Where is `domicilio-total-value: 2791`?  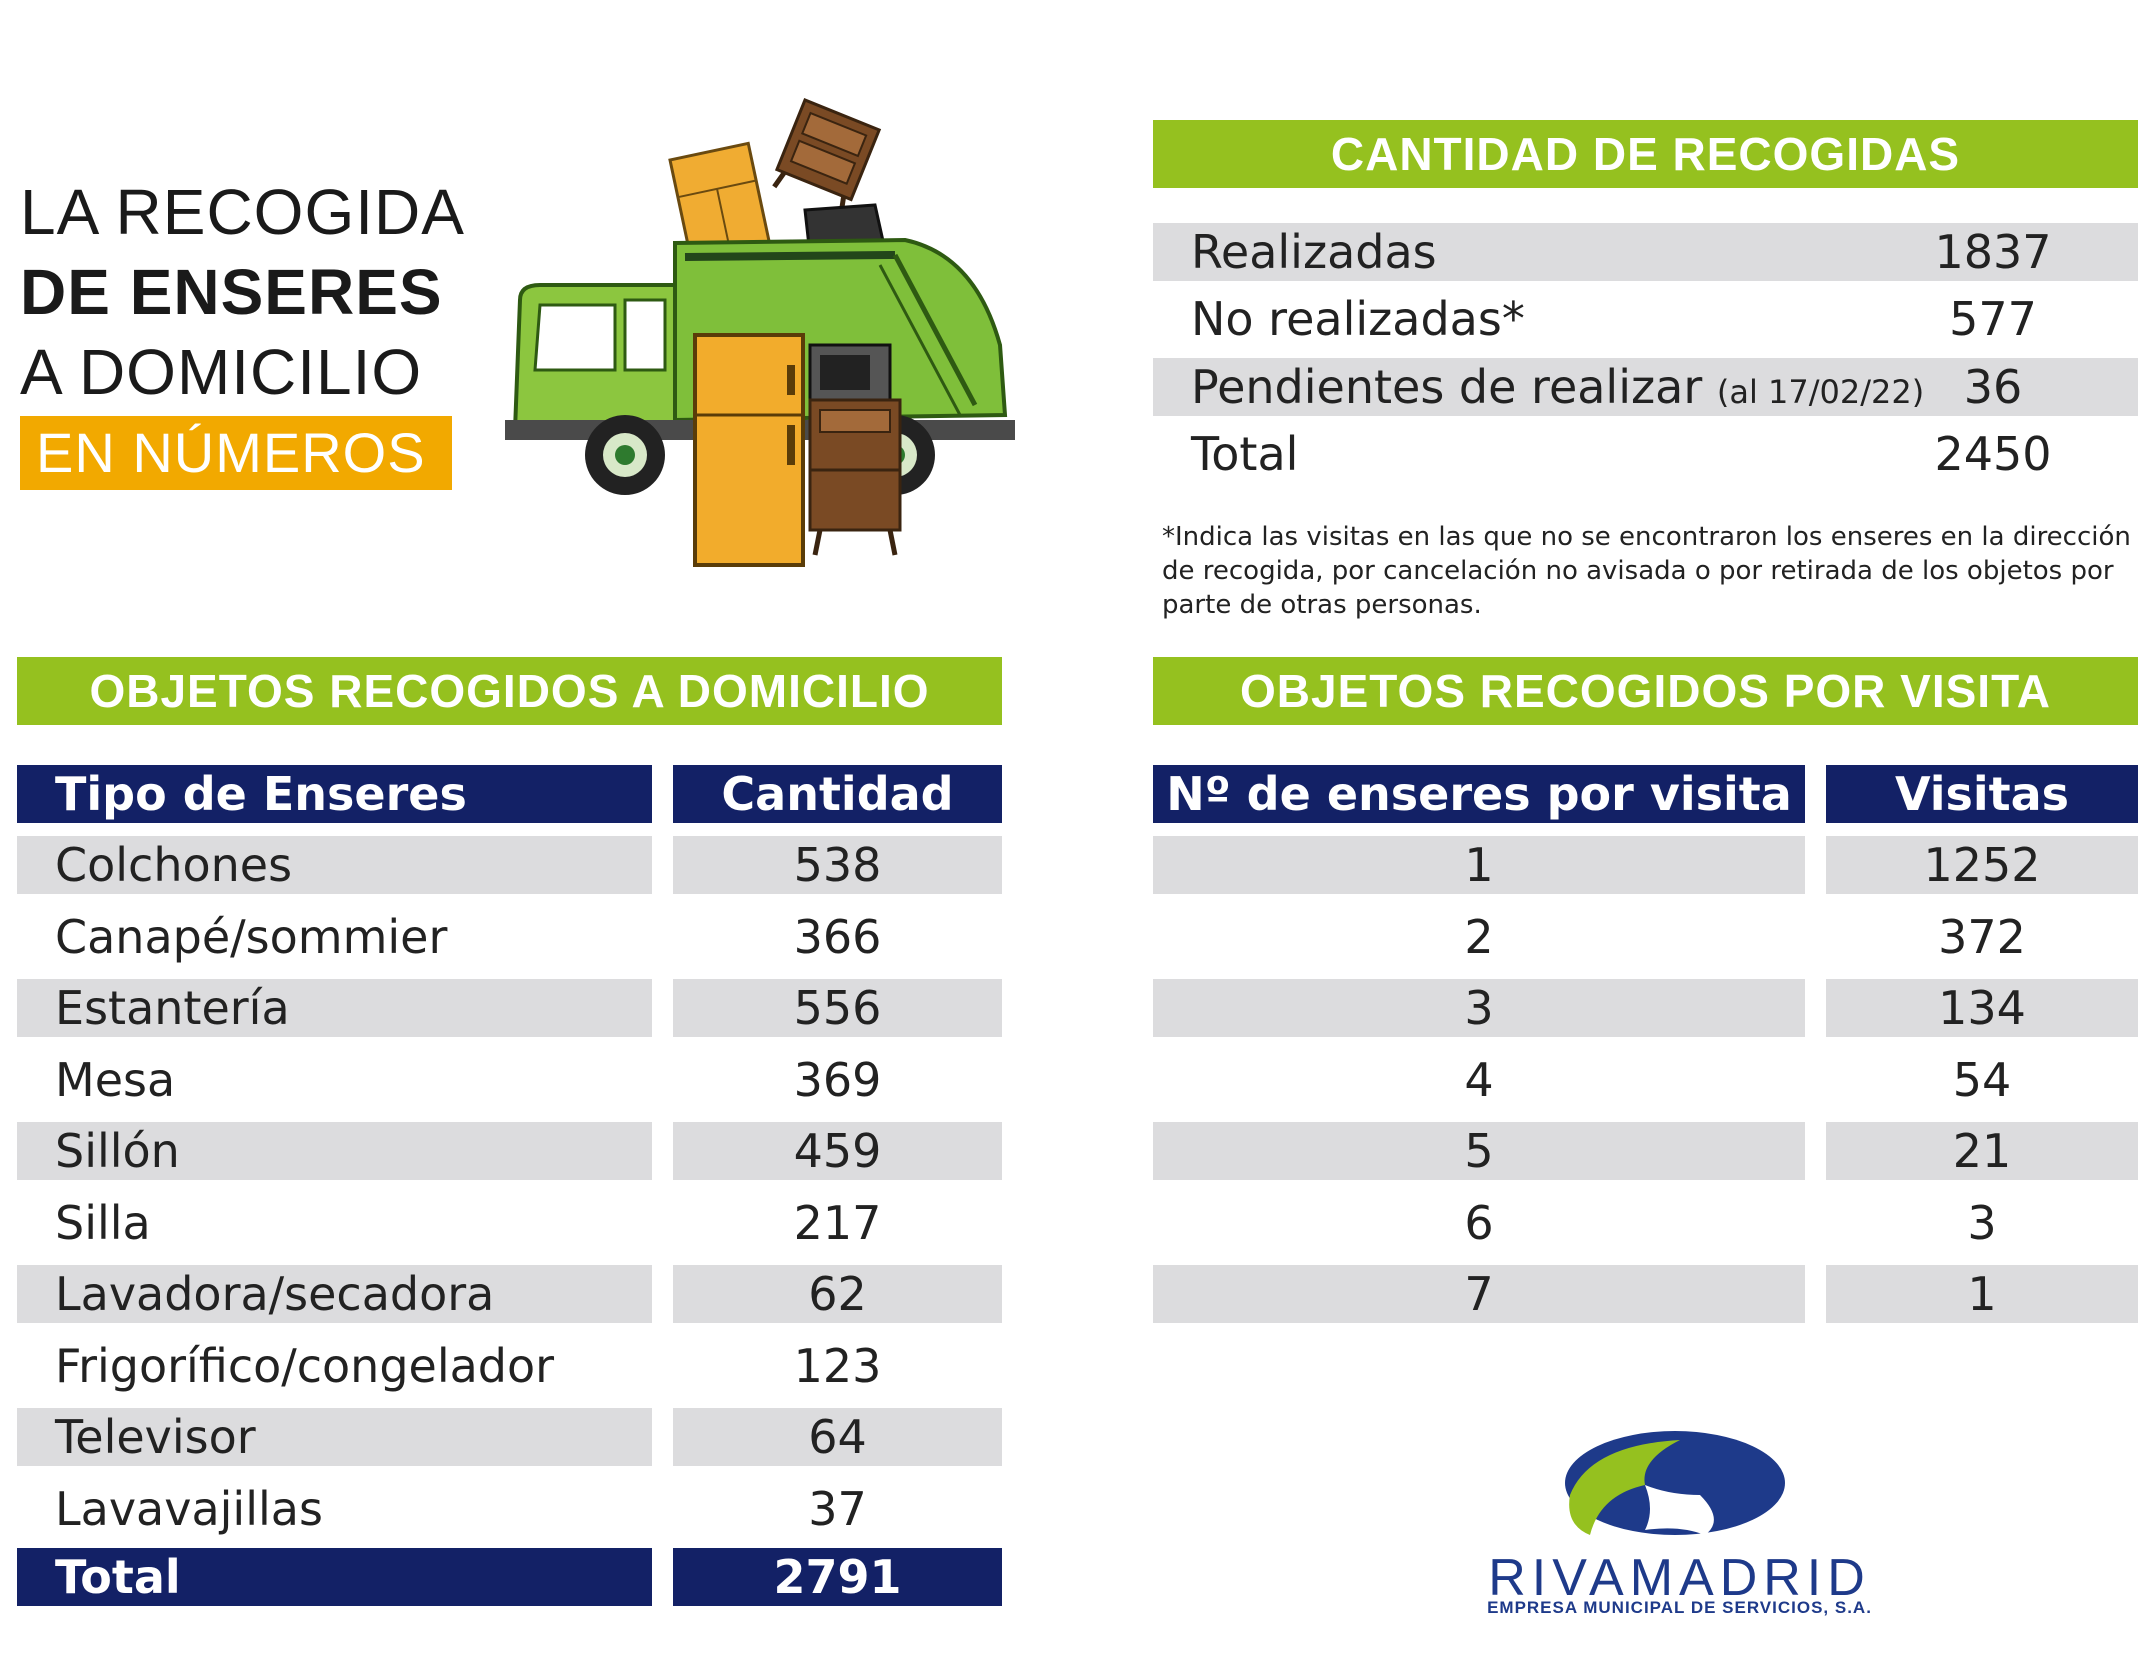 domicilio-total-value: 2791 is located at coordinates (837, 1577).